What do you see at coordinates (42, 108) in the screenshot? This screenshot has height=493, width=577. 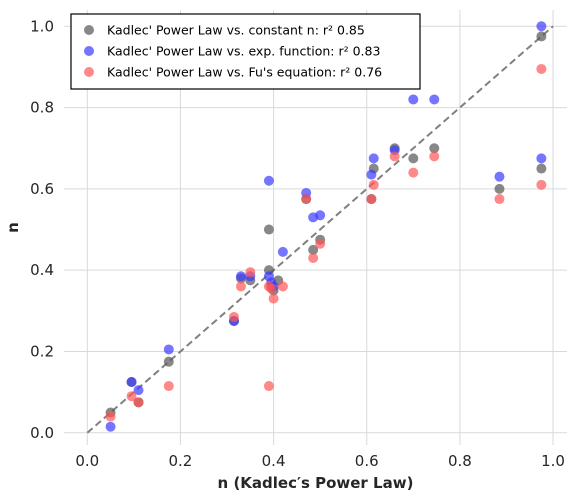 I see `y-tick-label: 0.8` at bounding box center [42, 108].